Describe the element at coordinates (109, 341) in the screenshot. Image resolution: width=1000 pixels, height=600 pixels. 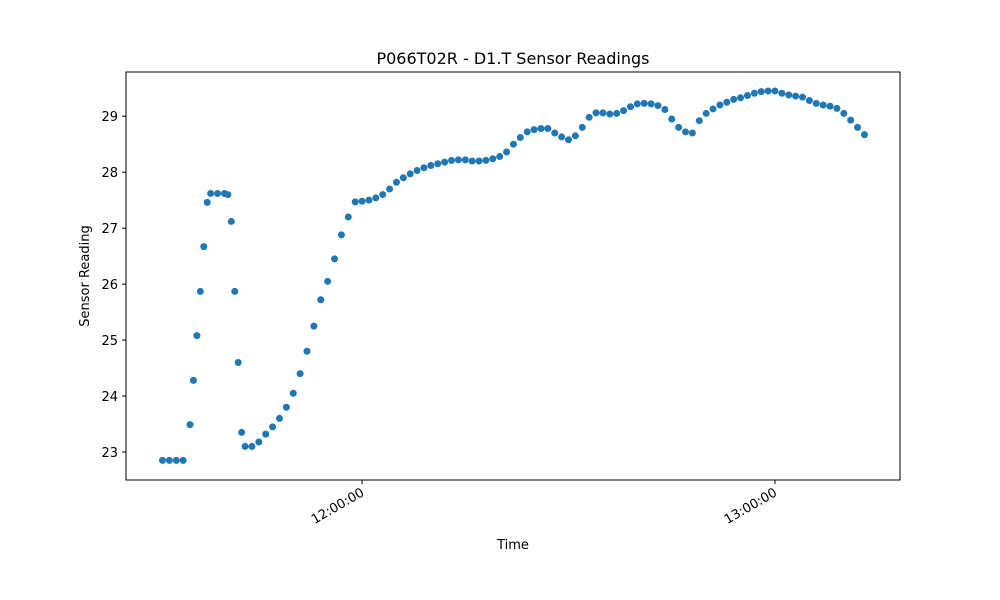
I see `y-tick-label: 25` at that location.